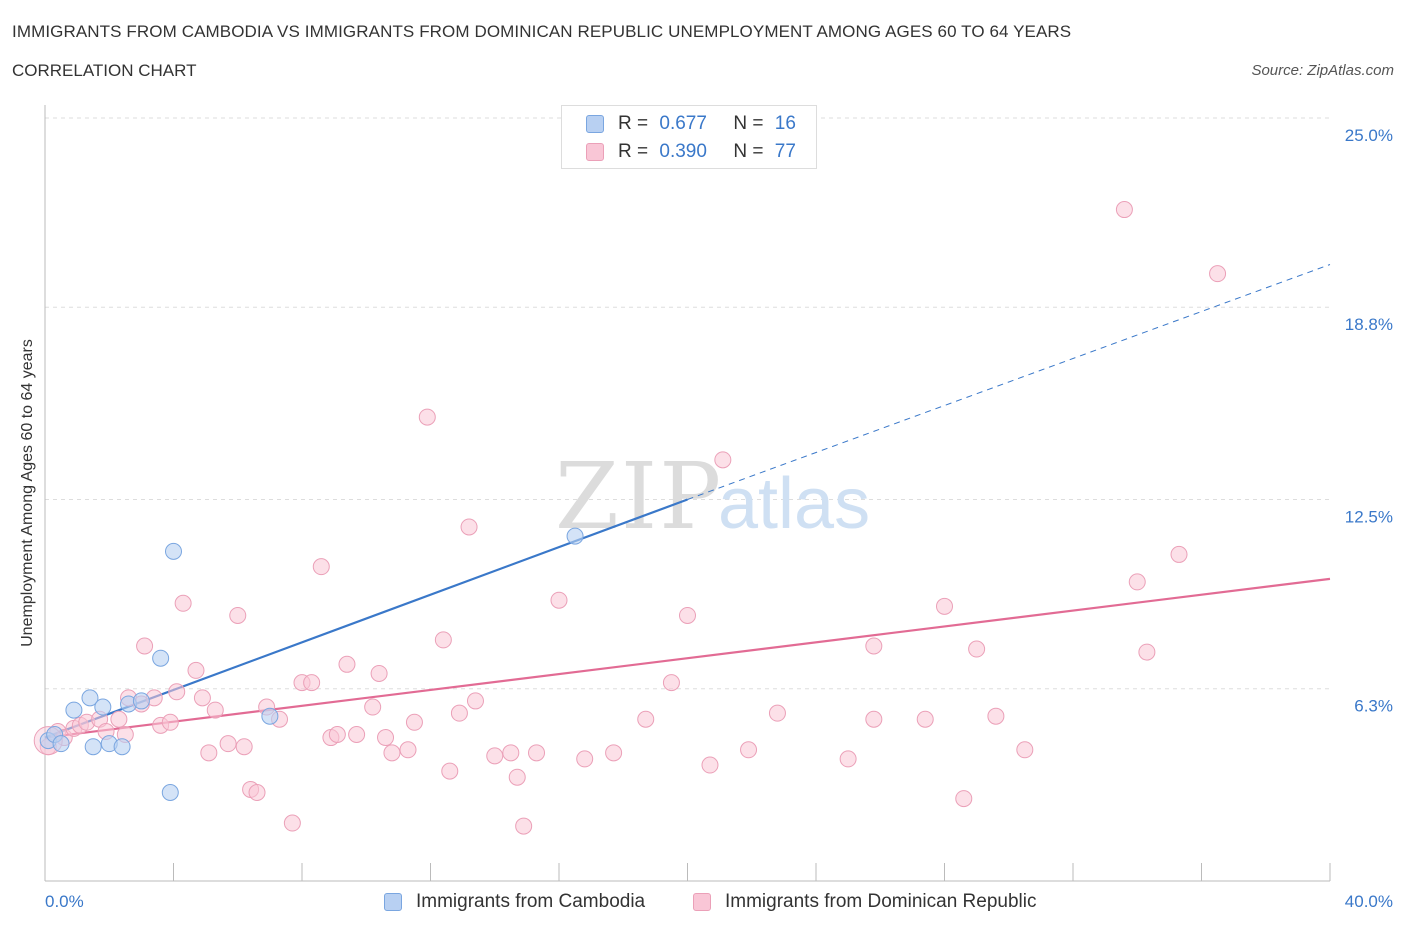 Image resolution: width=1406 pixels, height=930 pixels. I want to click on watermark: ZIP atlas, so click(712, 496).